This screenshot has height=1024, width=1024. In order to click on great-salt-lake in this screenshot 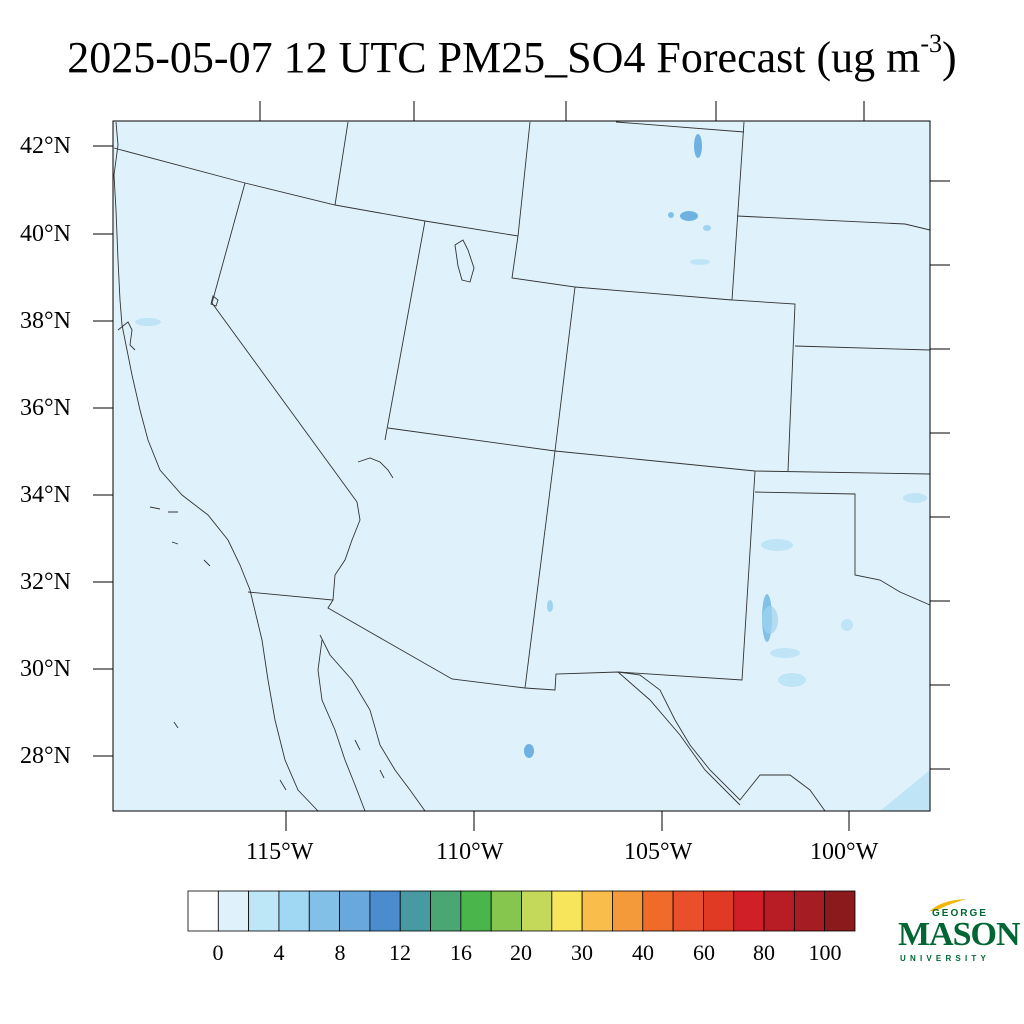, I will do `click(464, 261)`.